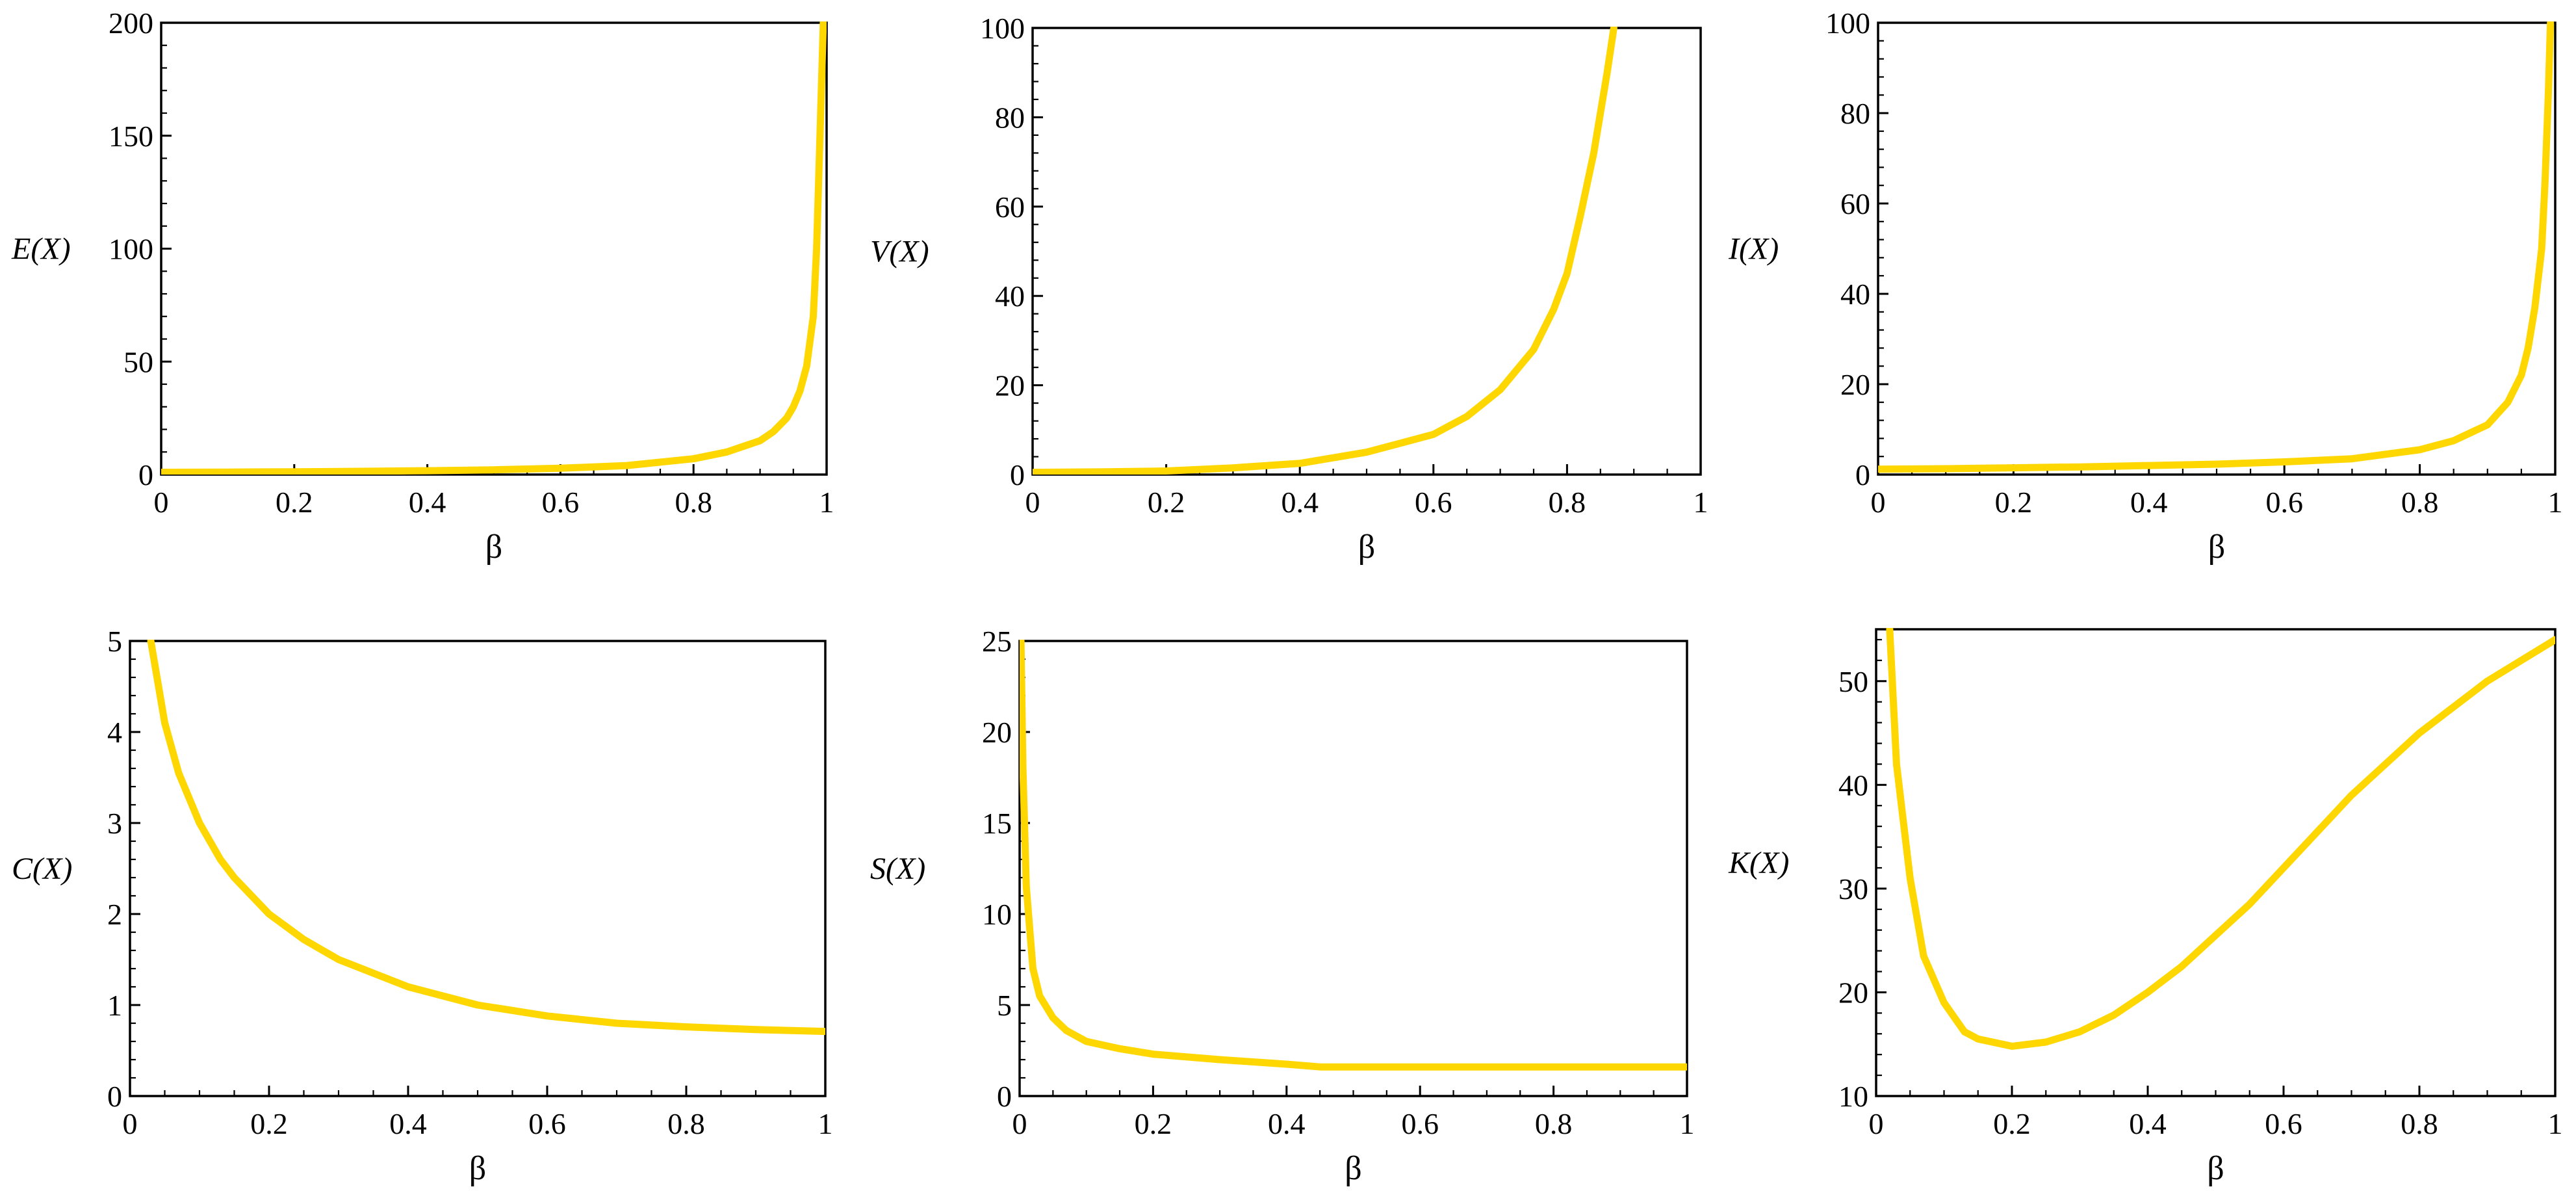 This screenshot has height=1202, width=2576. What do you see at coordinates (1325, 251) in the screenshot?
I see `series-line-v` at bounding box center [1325, 251].